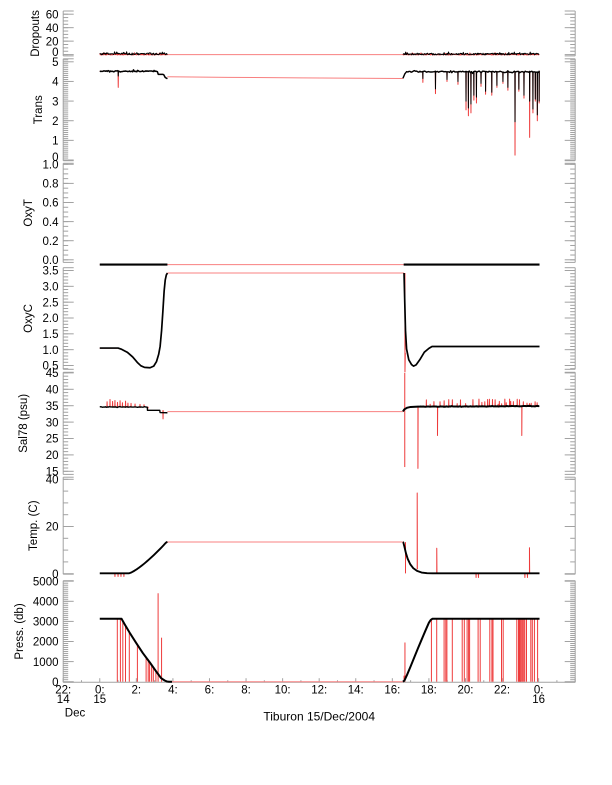 This screenshot has width=612, height=785. Describe the element at coordinates (20, 631) in the screenshot. I see `panel-title-press: Press. (db)` at that location.